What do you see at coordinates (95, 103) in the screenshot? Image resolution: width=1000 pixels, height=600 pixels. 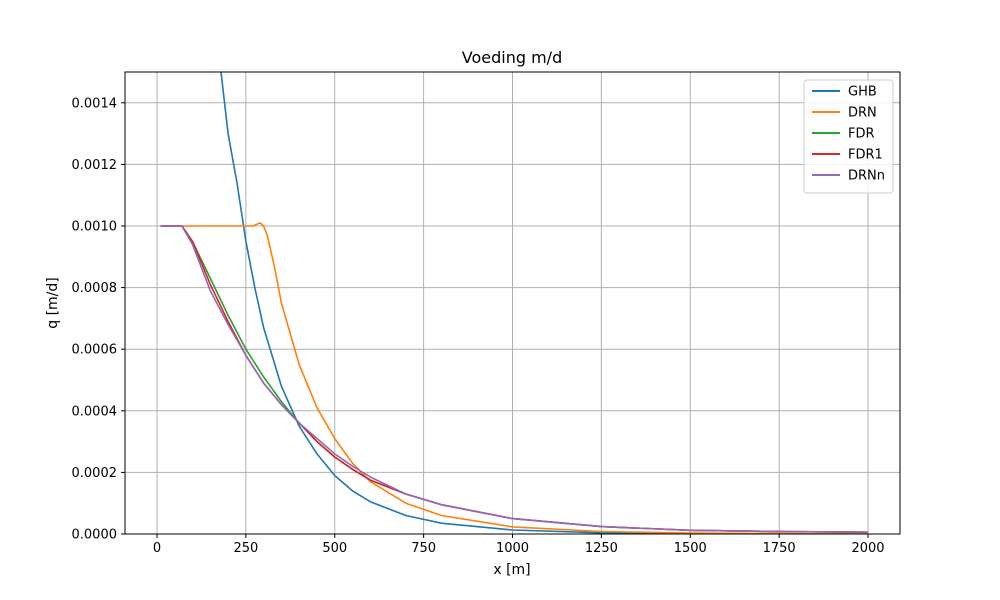 I see `y-tick-label: 0.0014` at bounding box center [95, 103].